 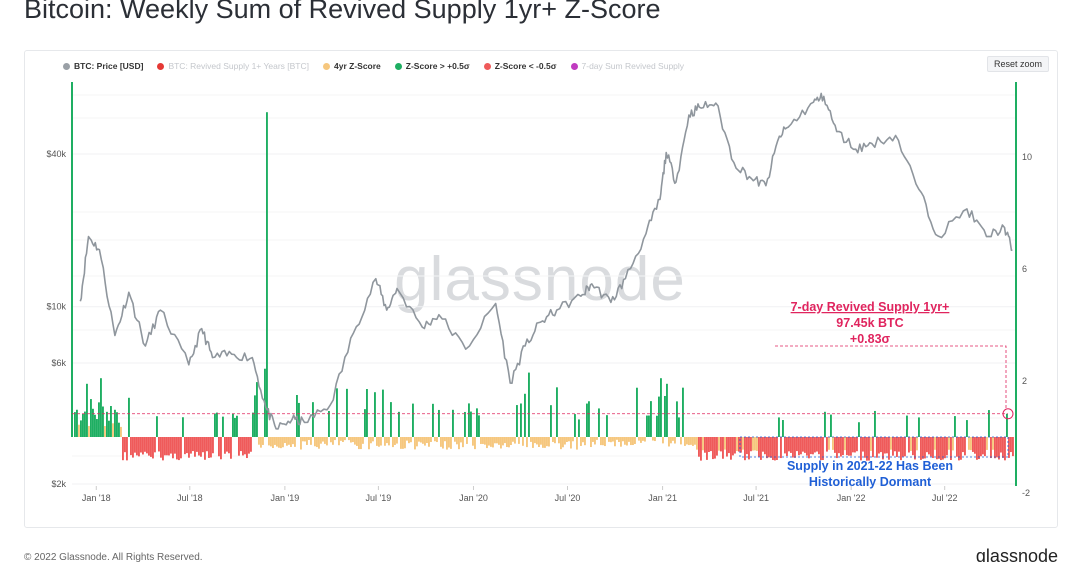 I want to click on legend-item: 7-day Sum Revived Supply, so click(x=627, y=66).